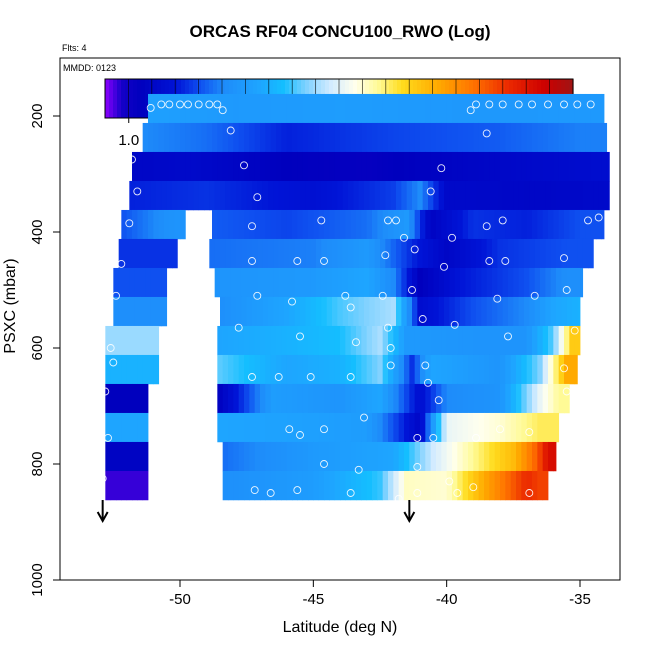  What do you see at coordinates (37, 347) in the screenshot?
I see `y-tick-label: 600` at bounding box center [37, 347].